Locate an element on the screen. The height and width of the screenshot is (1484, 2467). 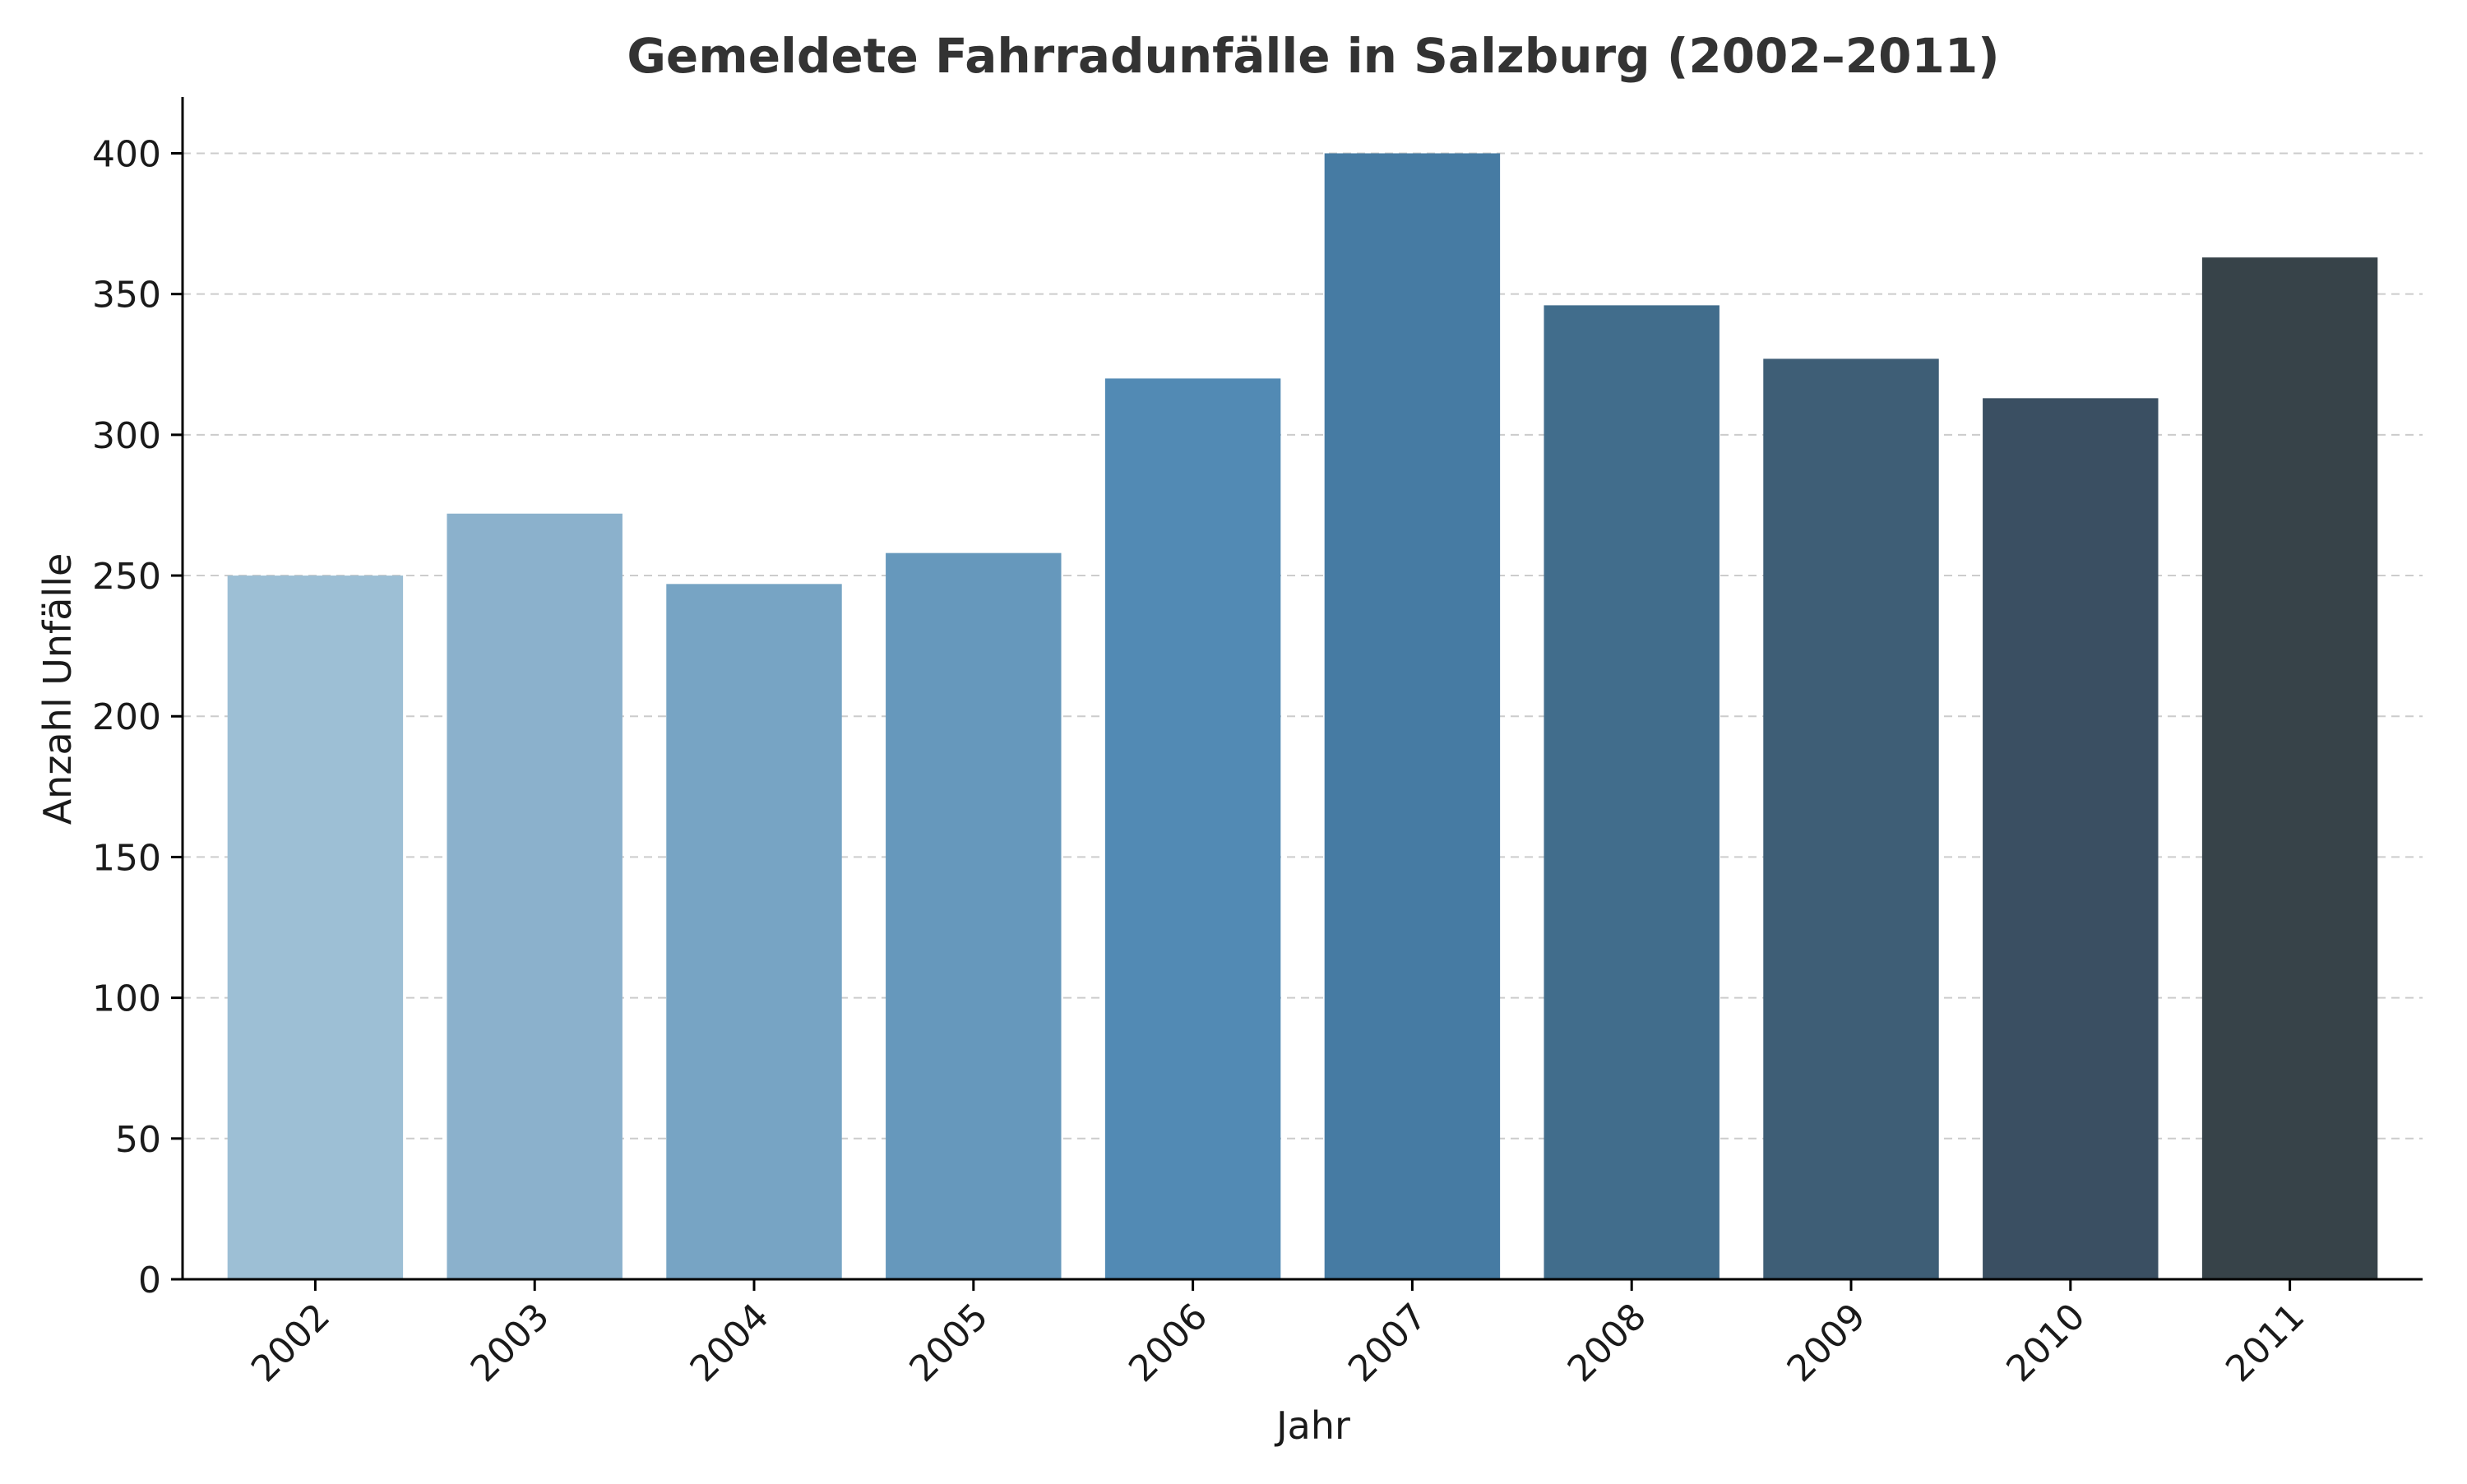
bar-2010 is located at coordinates (2071, 839).